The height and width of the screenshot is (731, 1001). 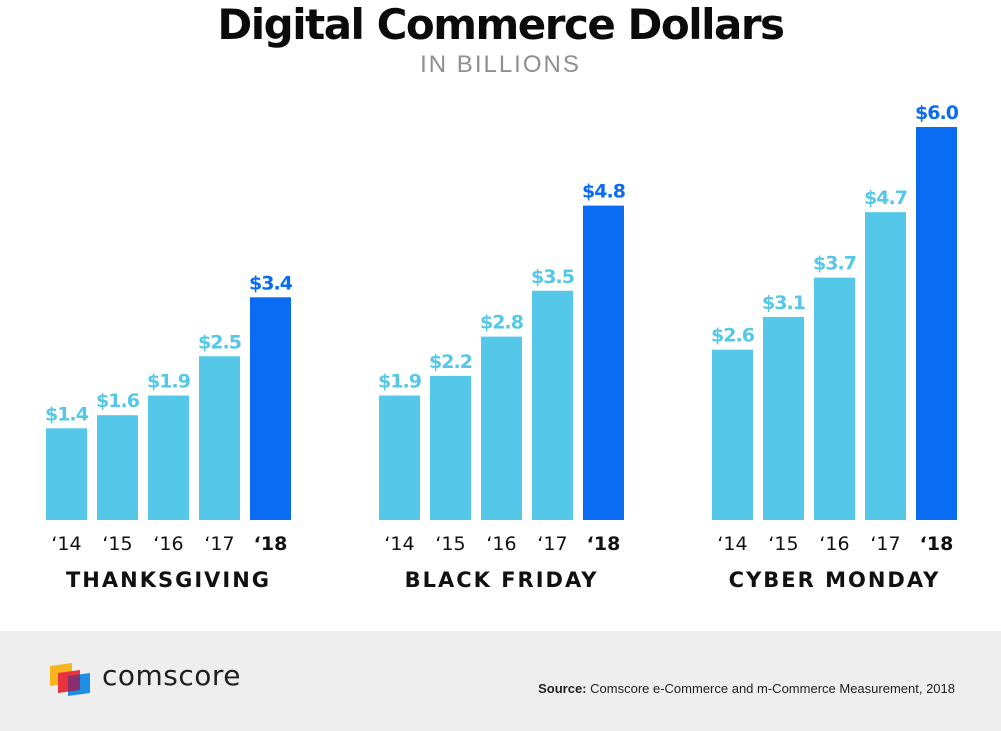 What do you see at coordinates (500, 64) in the screenshot?
I see `chart-subtitle: IN BILLIONS` at bounding box center [500, 64].